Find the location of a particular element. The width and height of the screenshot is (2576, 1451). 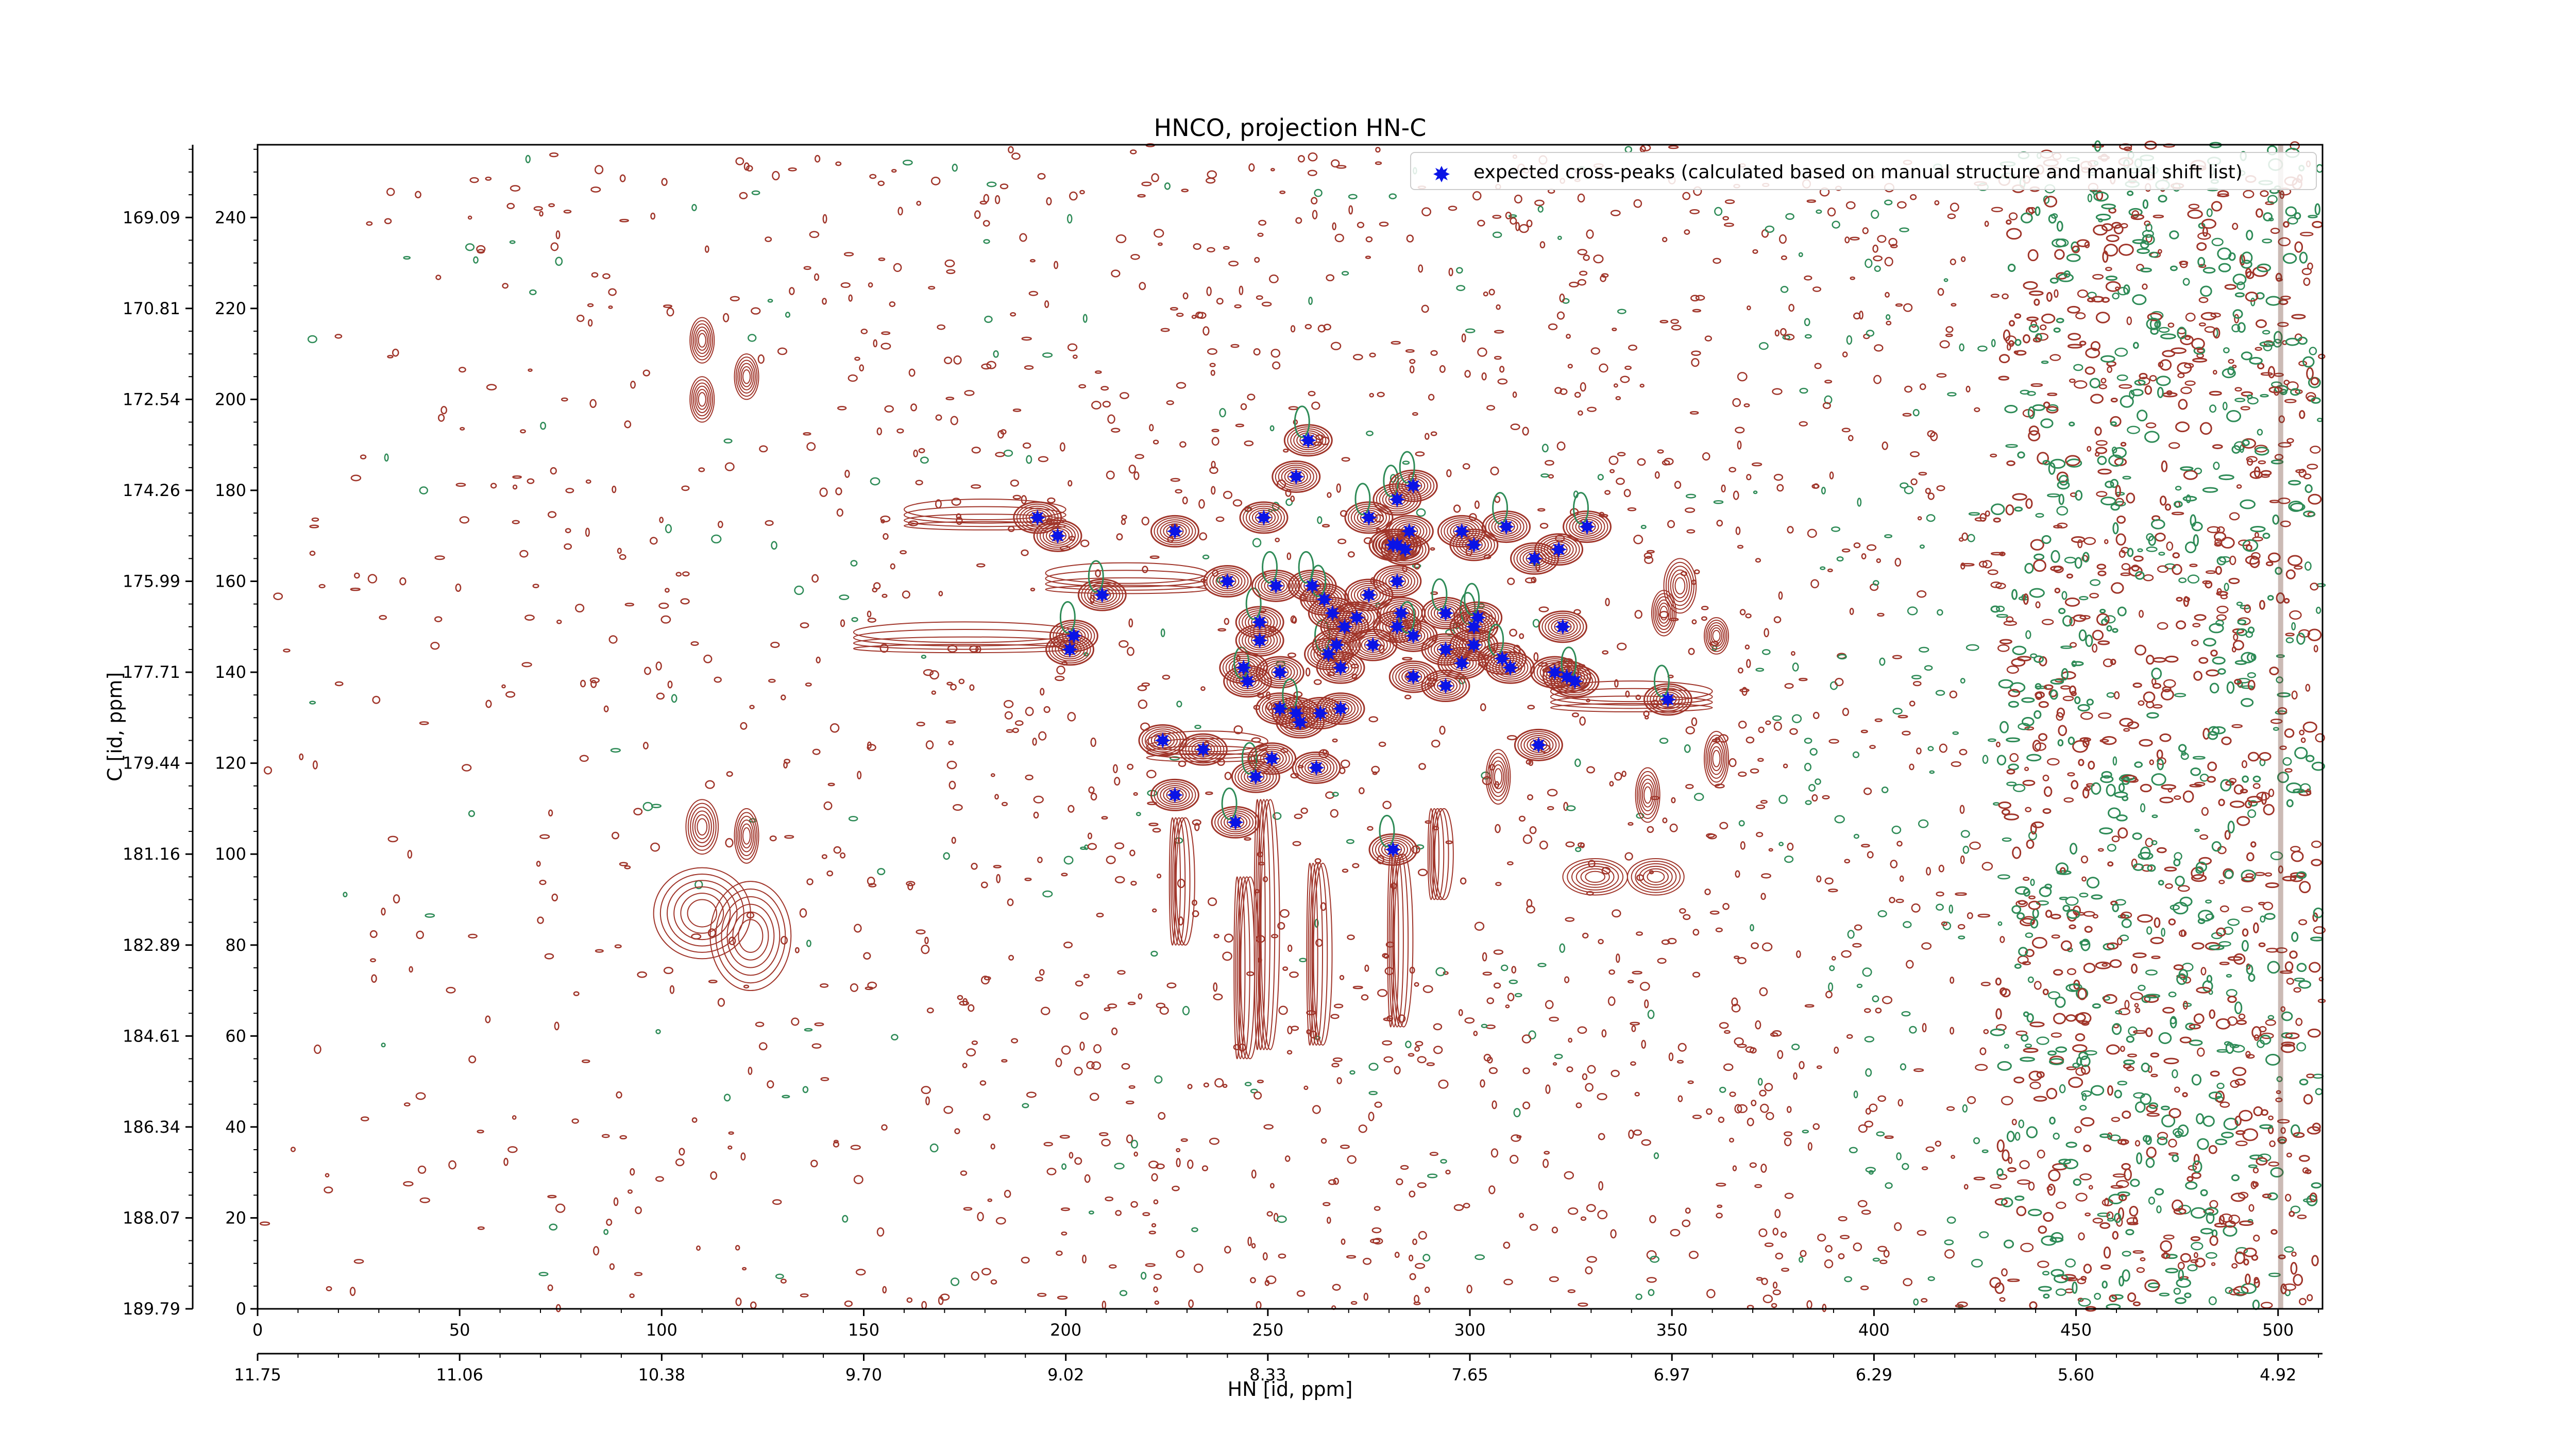

y-index-tick-label: 140 is located at coordinates (231, 672).